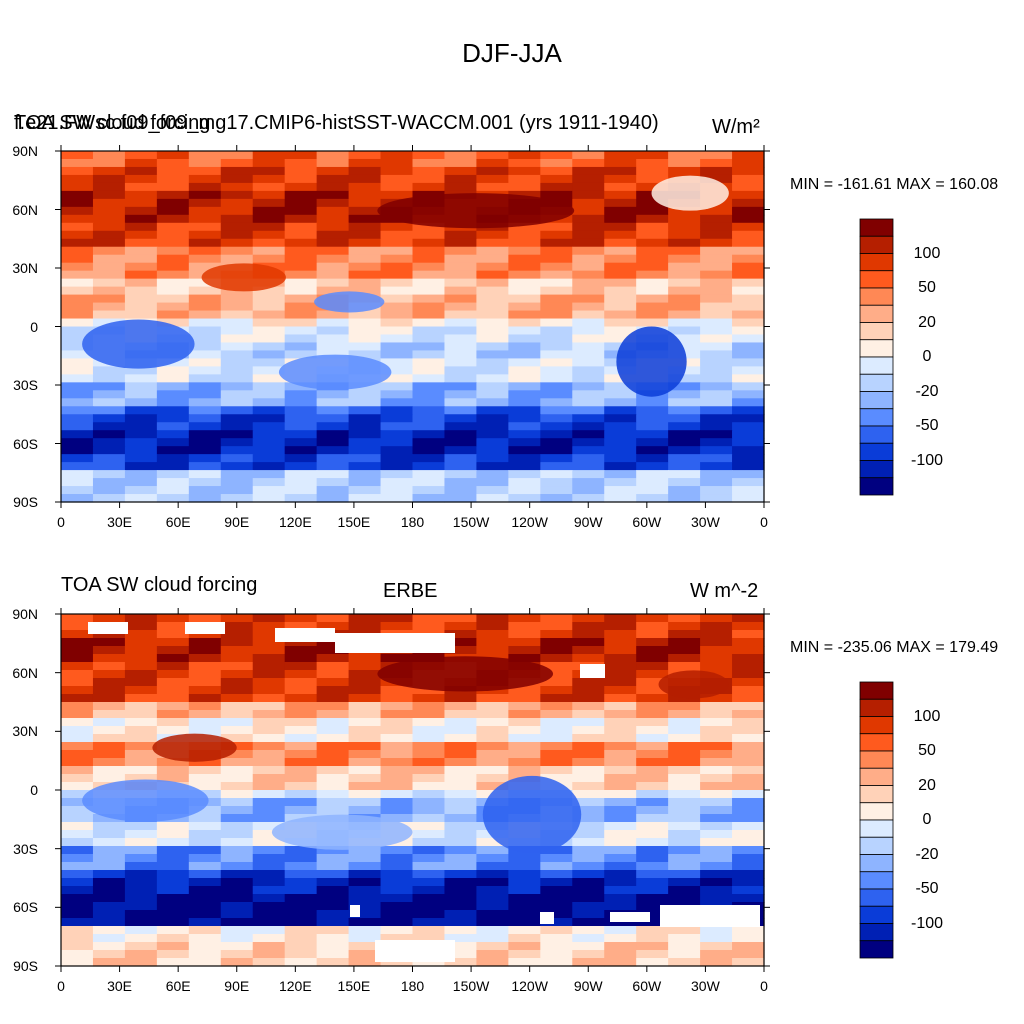  I want to click on field-feature, so click(138, 344).